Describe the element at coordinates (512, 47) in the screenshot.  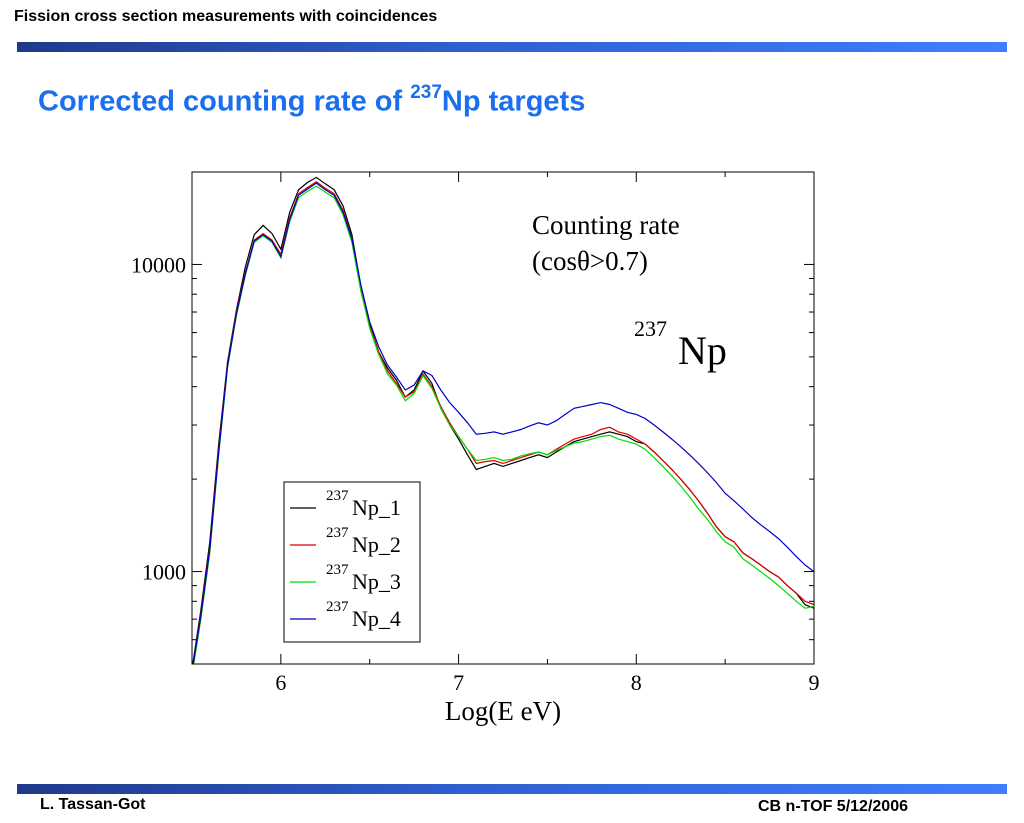
I see `top-accent-bar` at that location.